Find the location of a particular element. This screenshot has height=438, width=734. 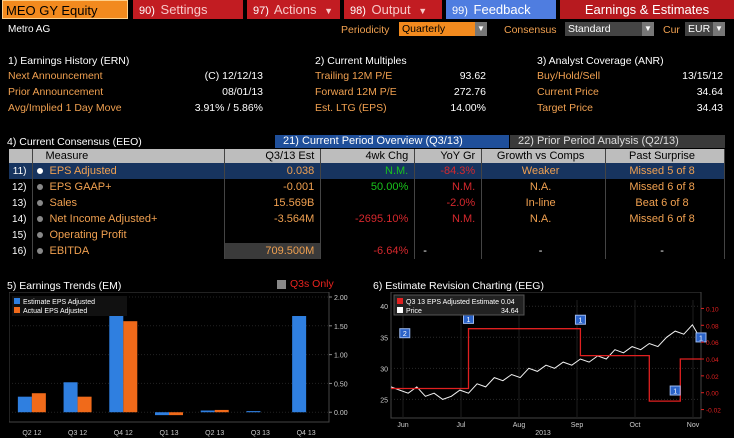

y-tick-label: 1.00 is located at coordinates (341, 356).